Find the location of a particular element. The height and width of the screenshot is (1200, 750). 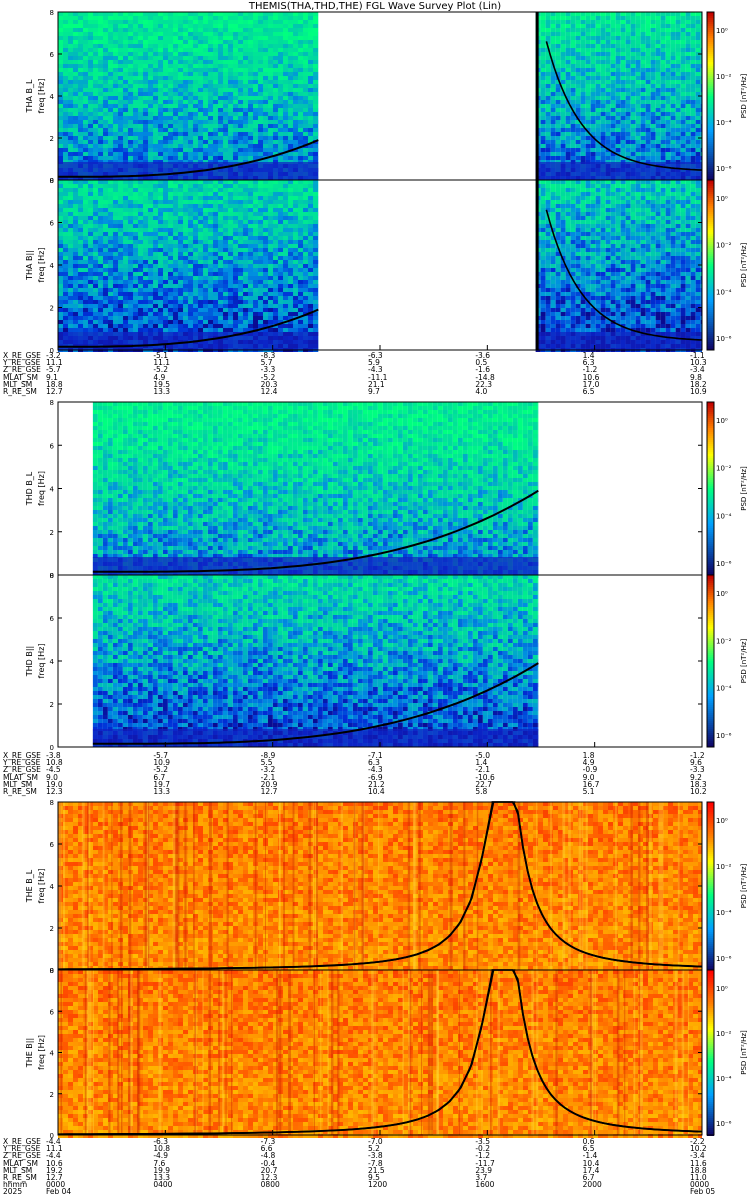

panel-name: THE B|| is located at coordinates (29, 1053).